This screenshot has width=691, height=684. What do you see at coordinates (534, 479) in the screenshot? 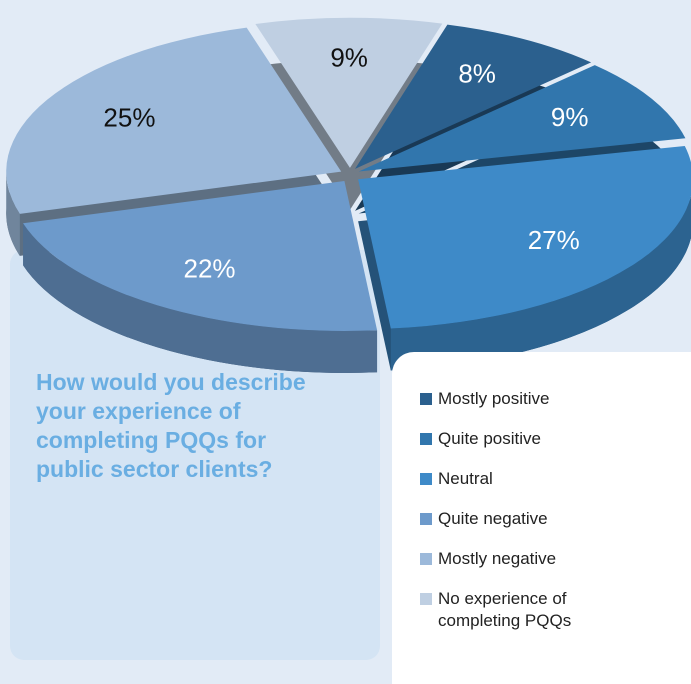
I see `legend-item: Neutral` at bounding box center [534, 479].